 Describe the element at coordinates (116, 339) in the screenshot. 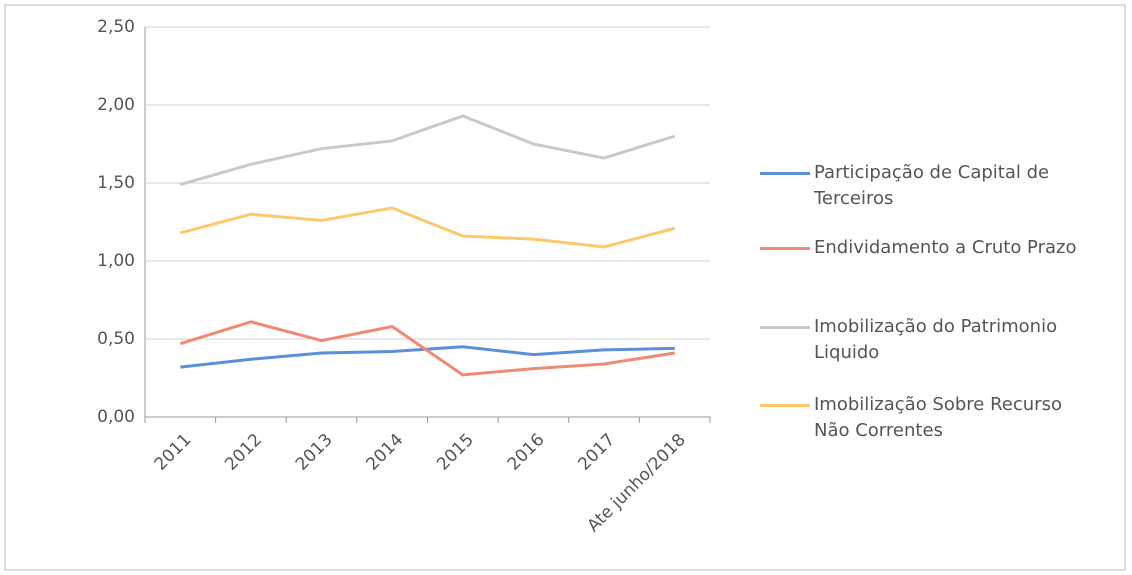

I see `y-tick-label: 0,50` at that location.